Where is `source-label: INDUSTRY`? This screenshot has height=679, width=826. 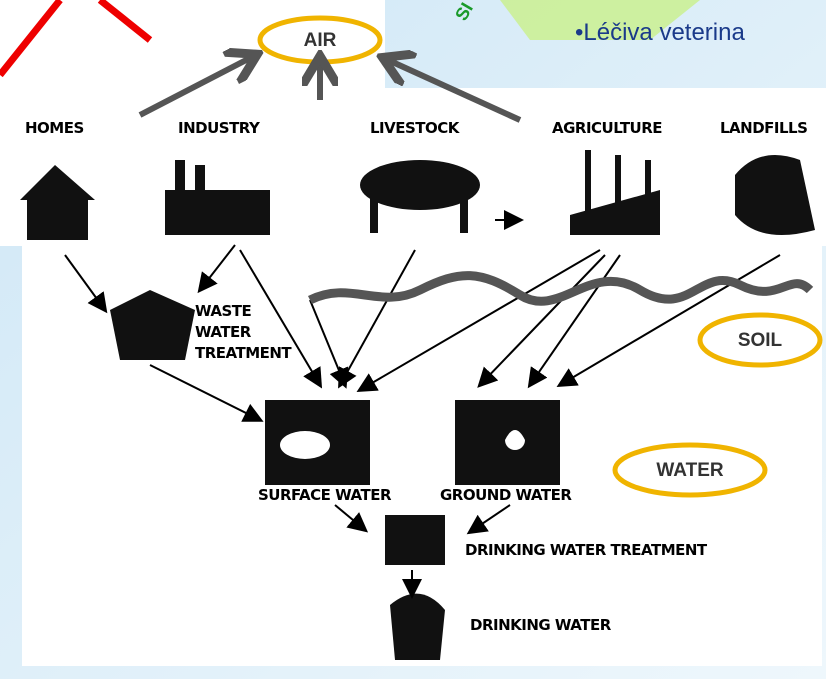 source-label: INDUSTRY is located at coordinates (219, 128).